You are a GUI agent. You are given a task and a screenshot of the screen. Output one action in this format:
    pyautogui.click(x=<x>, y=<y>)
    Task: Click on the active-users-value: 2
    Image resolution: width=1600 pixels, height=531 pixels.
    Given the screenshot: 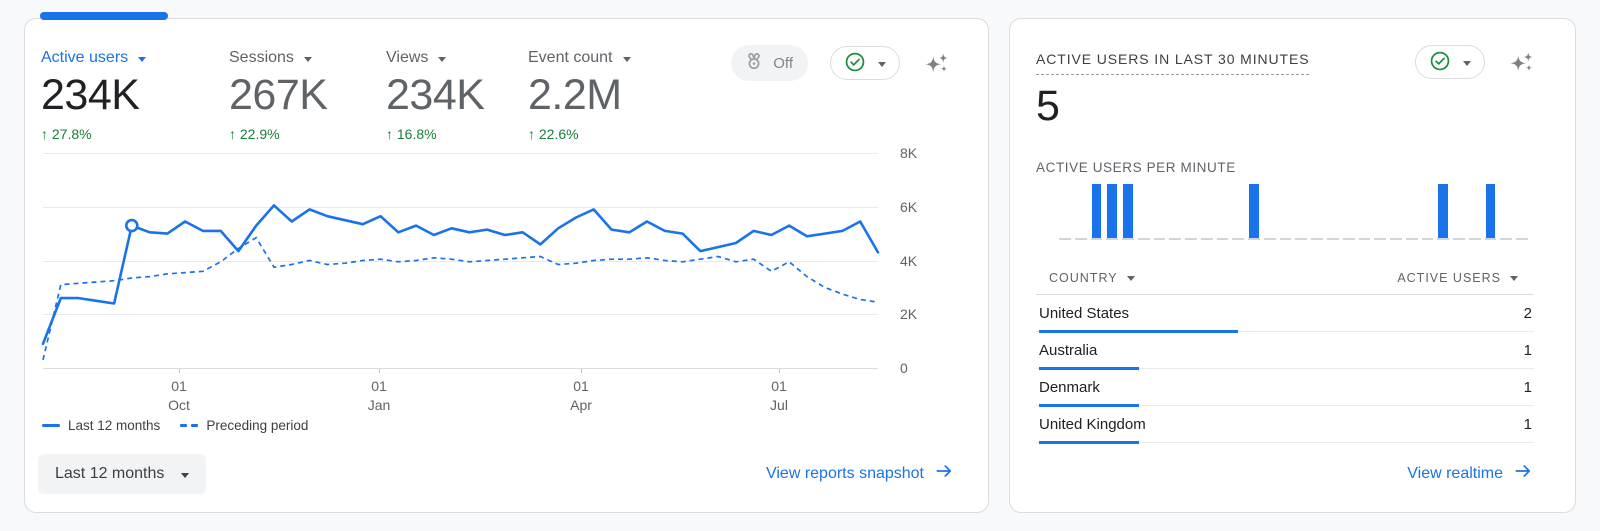 What is the action you would take?
    pyautogui.click(x=1527, y=313)
    